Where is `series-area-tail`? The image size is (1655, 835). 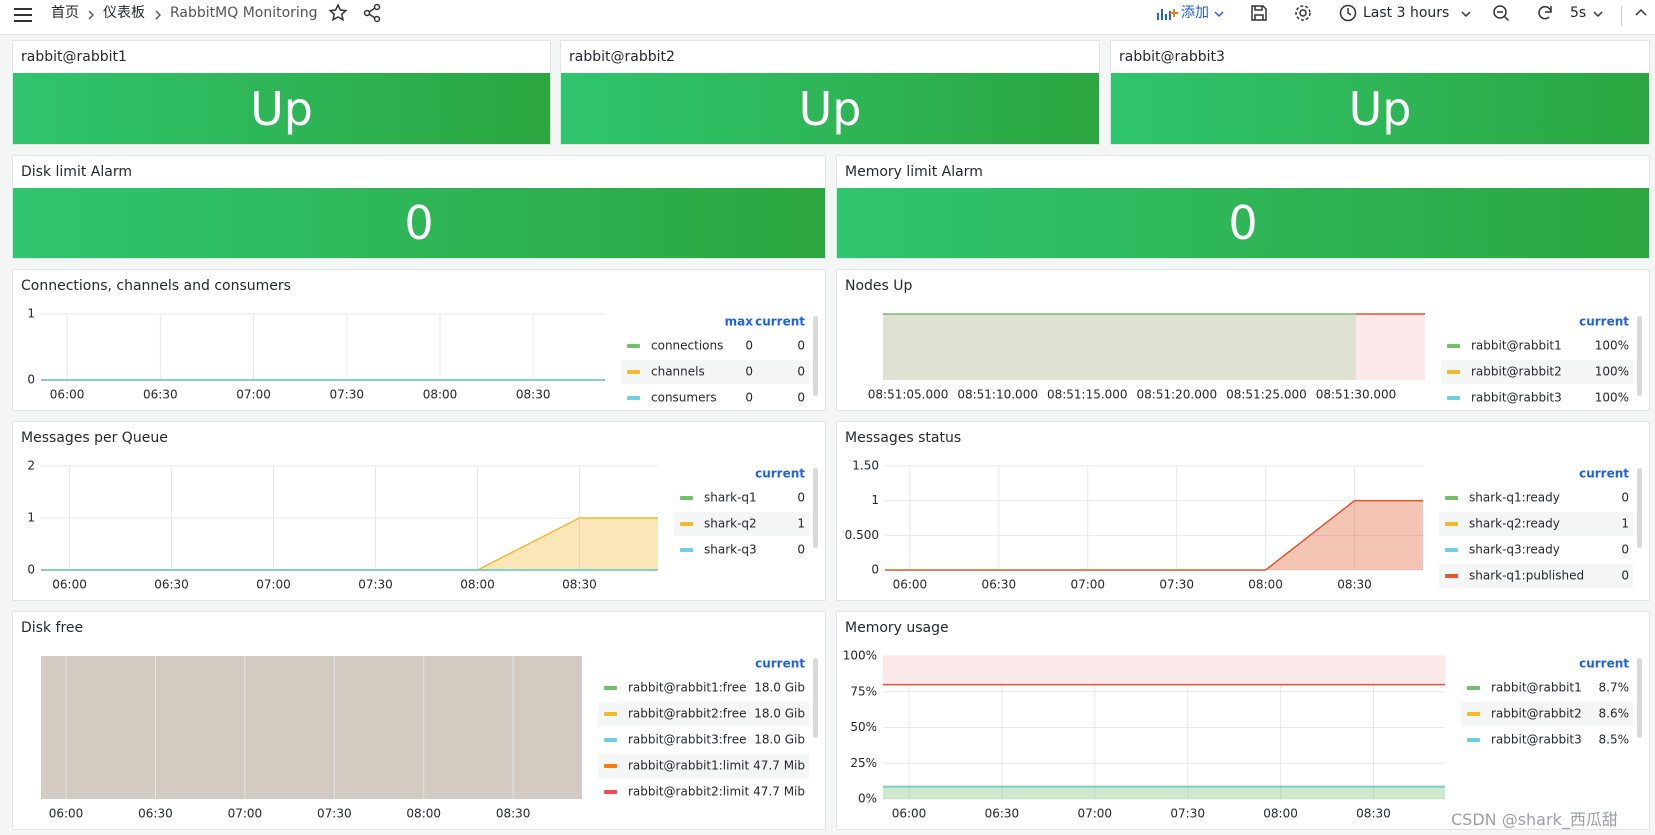 series-area-tail is located at coordinates (1390, 347).